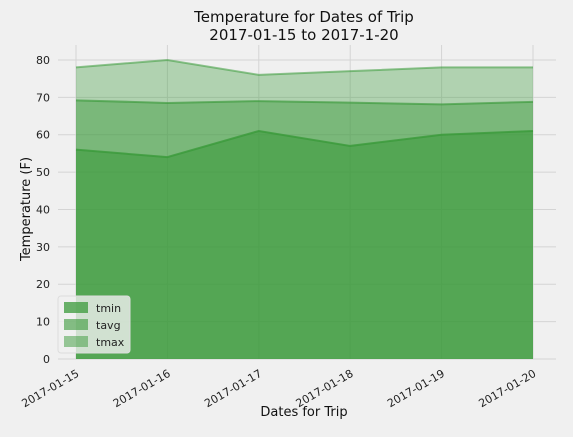 Image resolution: width=573 pixels, height=437 pixels. I want to click on y-axis-label: Temperature (F), so click(26, 209).